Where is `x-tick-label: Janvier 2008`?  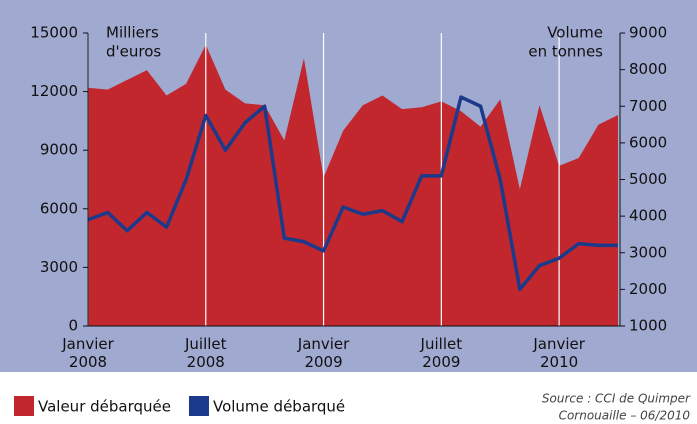 x-tick-label: Janvier 2008 is located at coordinates (87, 353).